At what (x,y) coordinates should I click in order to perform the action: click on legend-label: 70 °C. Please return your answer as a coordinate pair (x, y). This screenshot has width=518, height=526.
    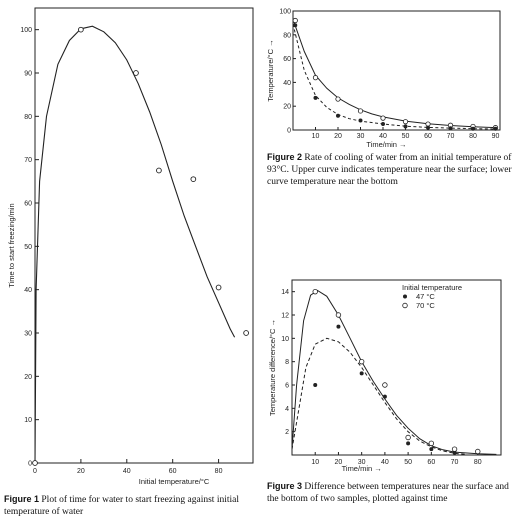
    Looking at the image, I should click on (425, 305).